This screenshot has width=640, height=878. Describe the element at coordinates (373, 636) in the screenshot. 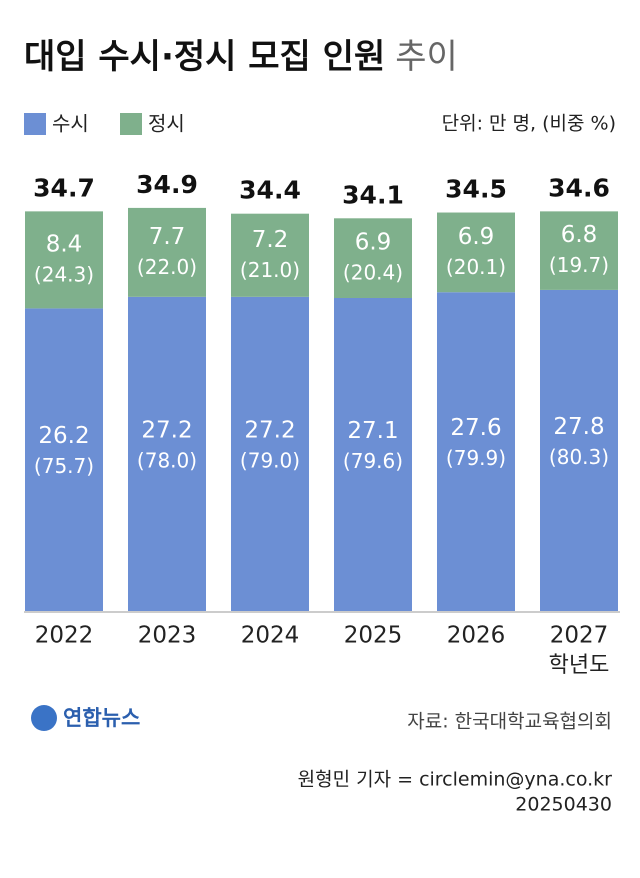

I see `x-tick-label: 2025` at that location.